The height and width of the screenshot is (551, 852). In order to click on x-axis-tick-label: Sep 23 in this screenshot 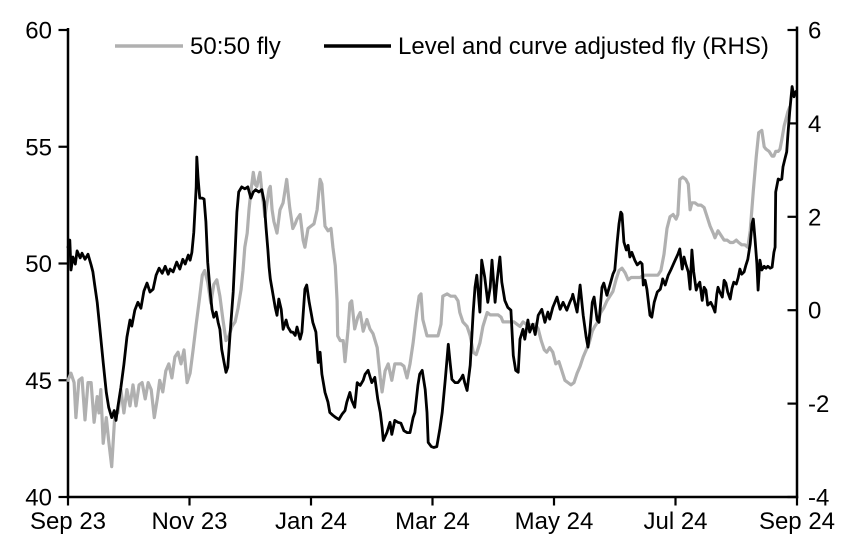, I will do `click(68, 521)`.